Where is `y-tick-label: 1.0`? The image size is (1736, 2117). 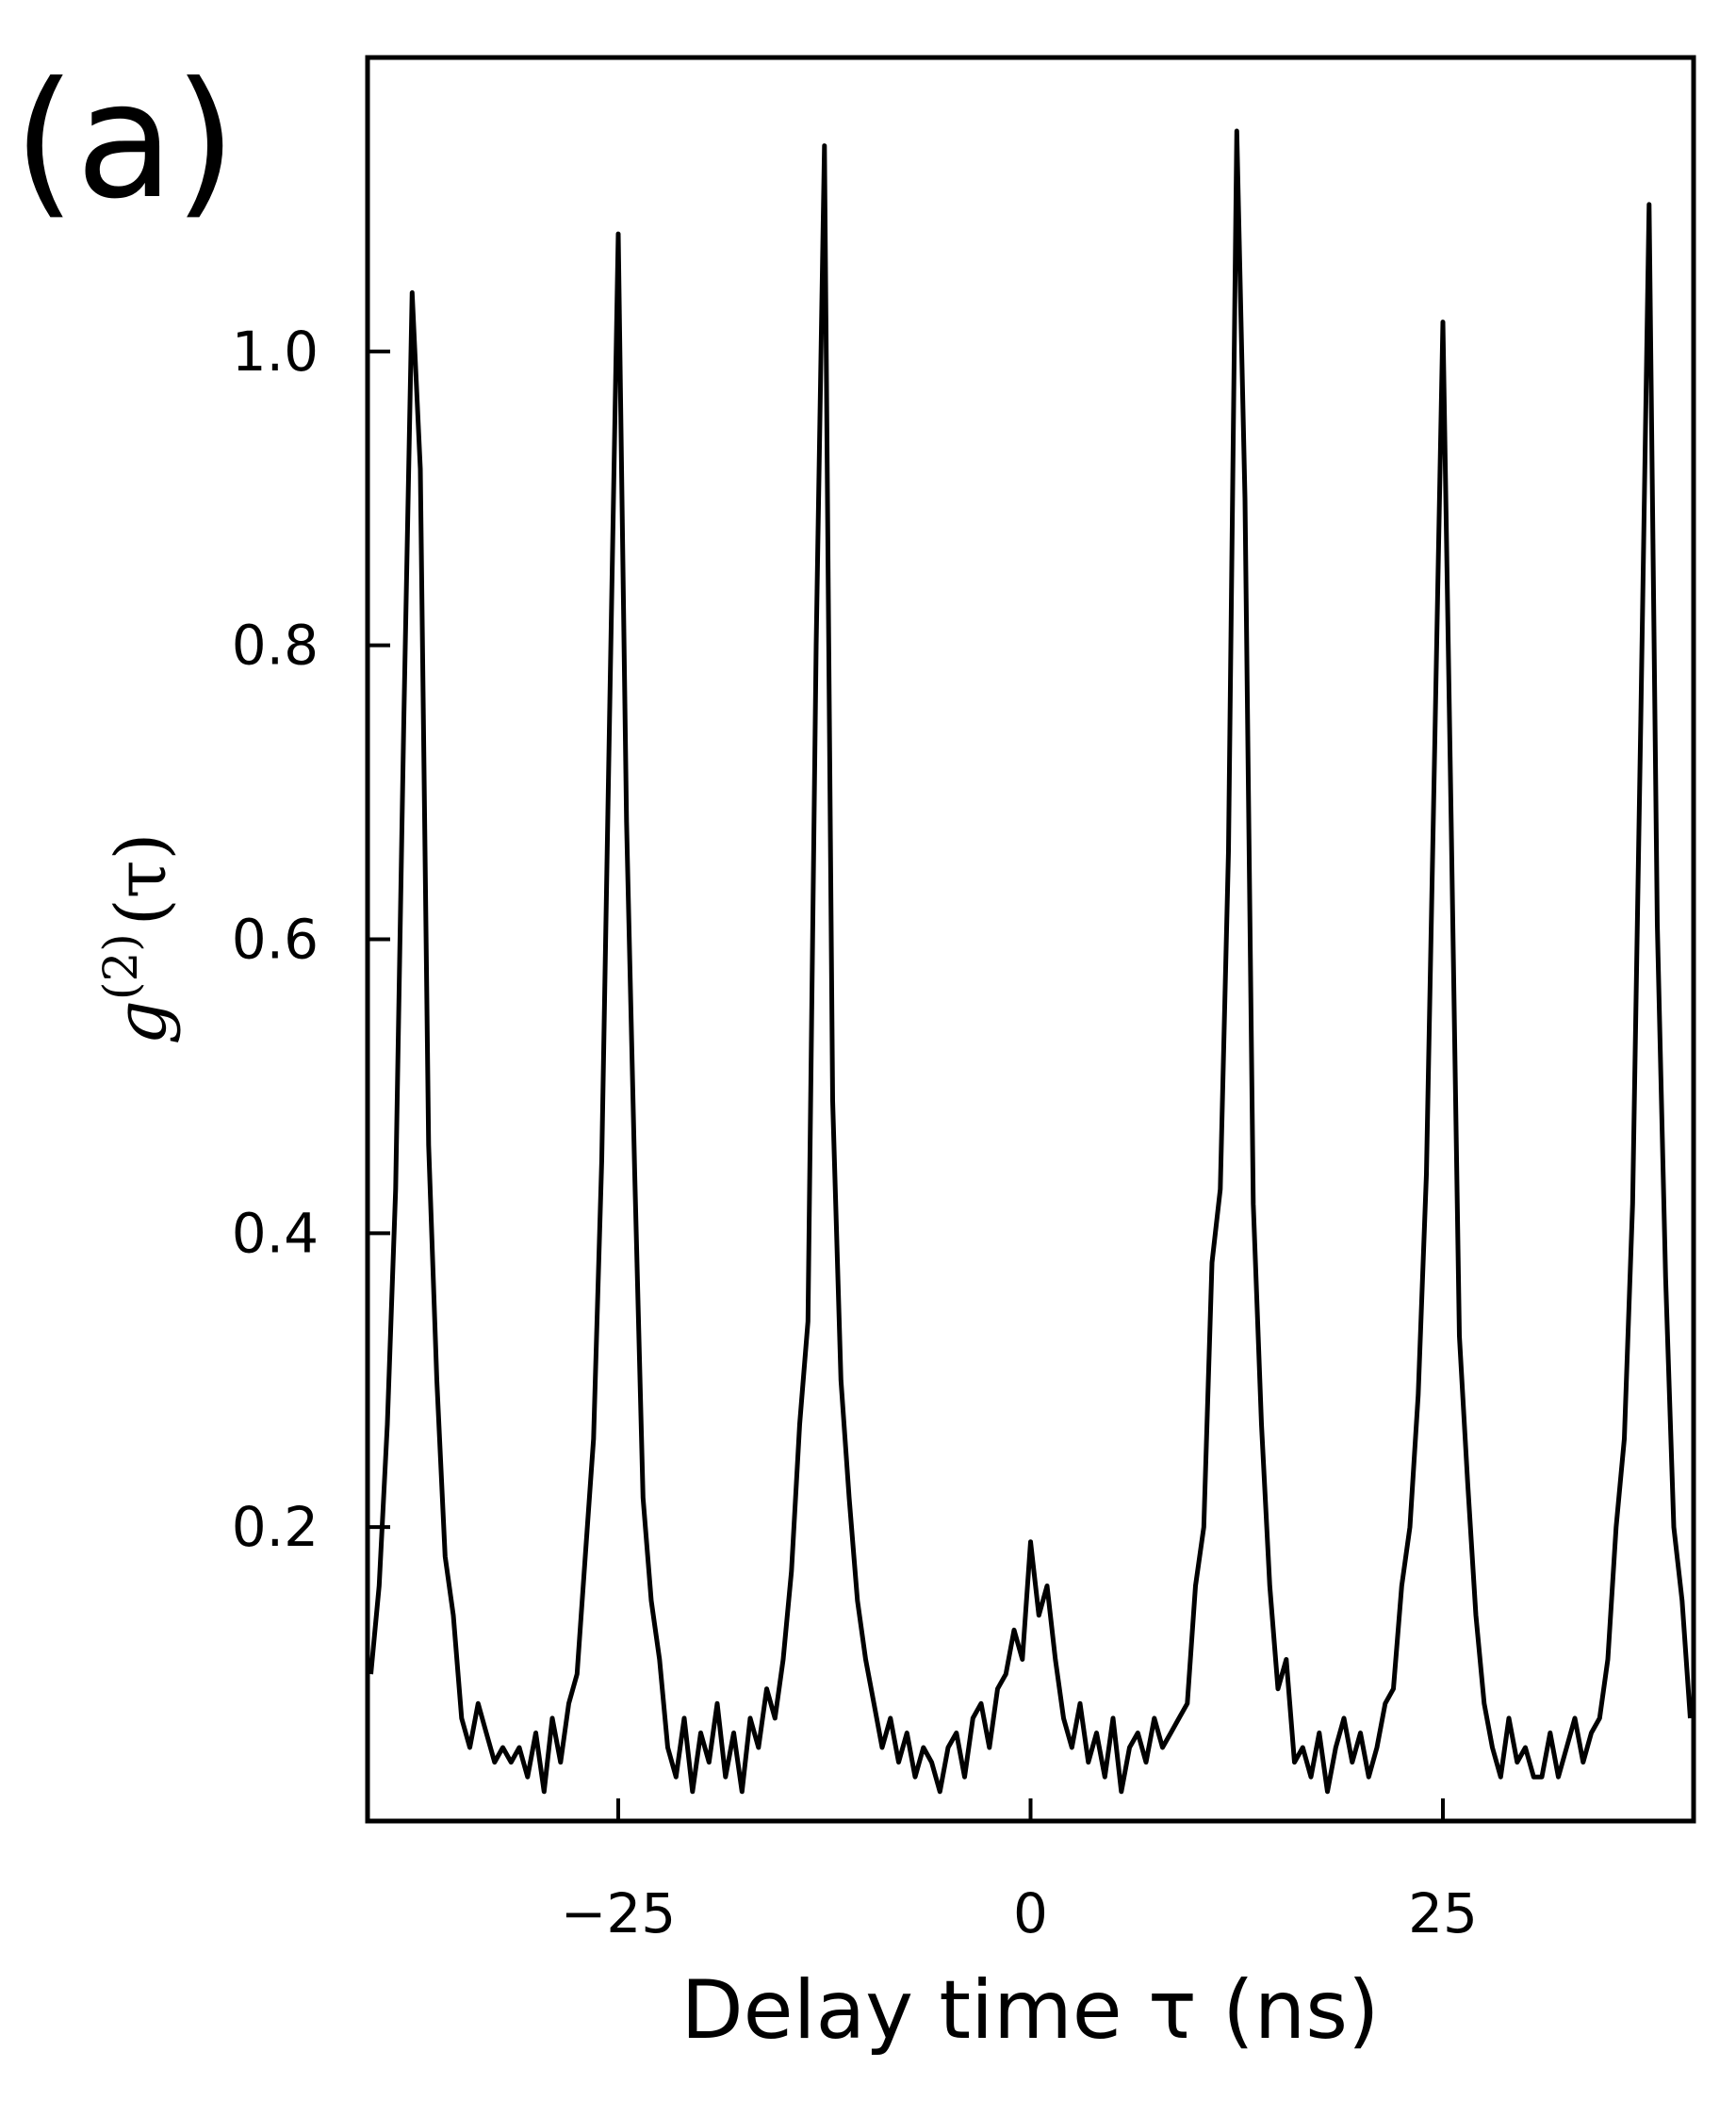
y-tick-label: 1.0 is located at coordinates (275, 352).